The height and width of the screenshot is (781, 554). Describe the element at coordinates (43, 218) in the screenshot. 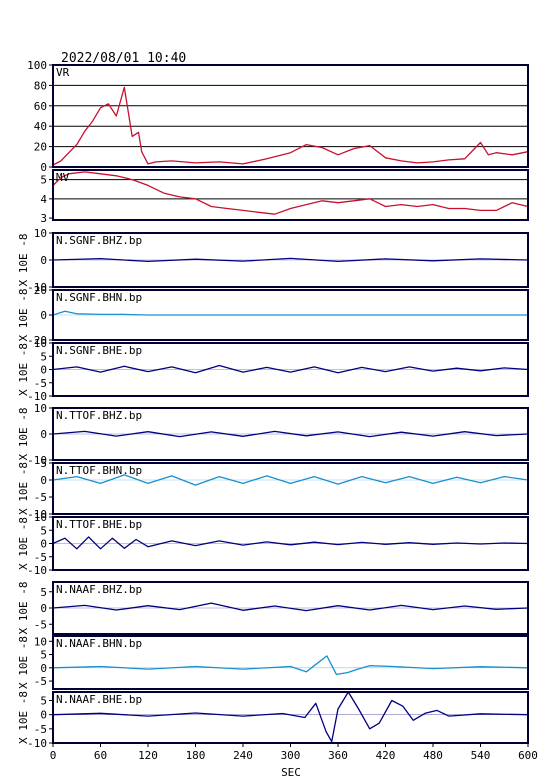

I see `y-tick-label: 3` at that location.